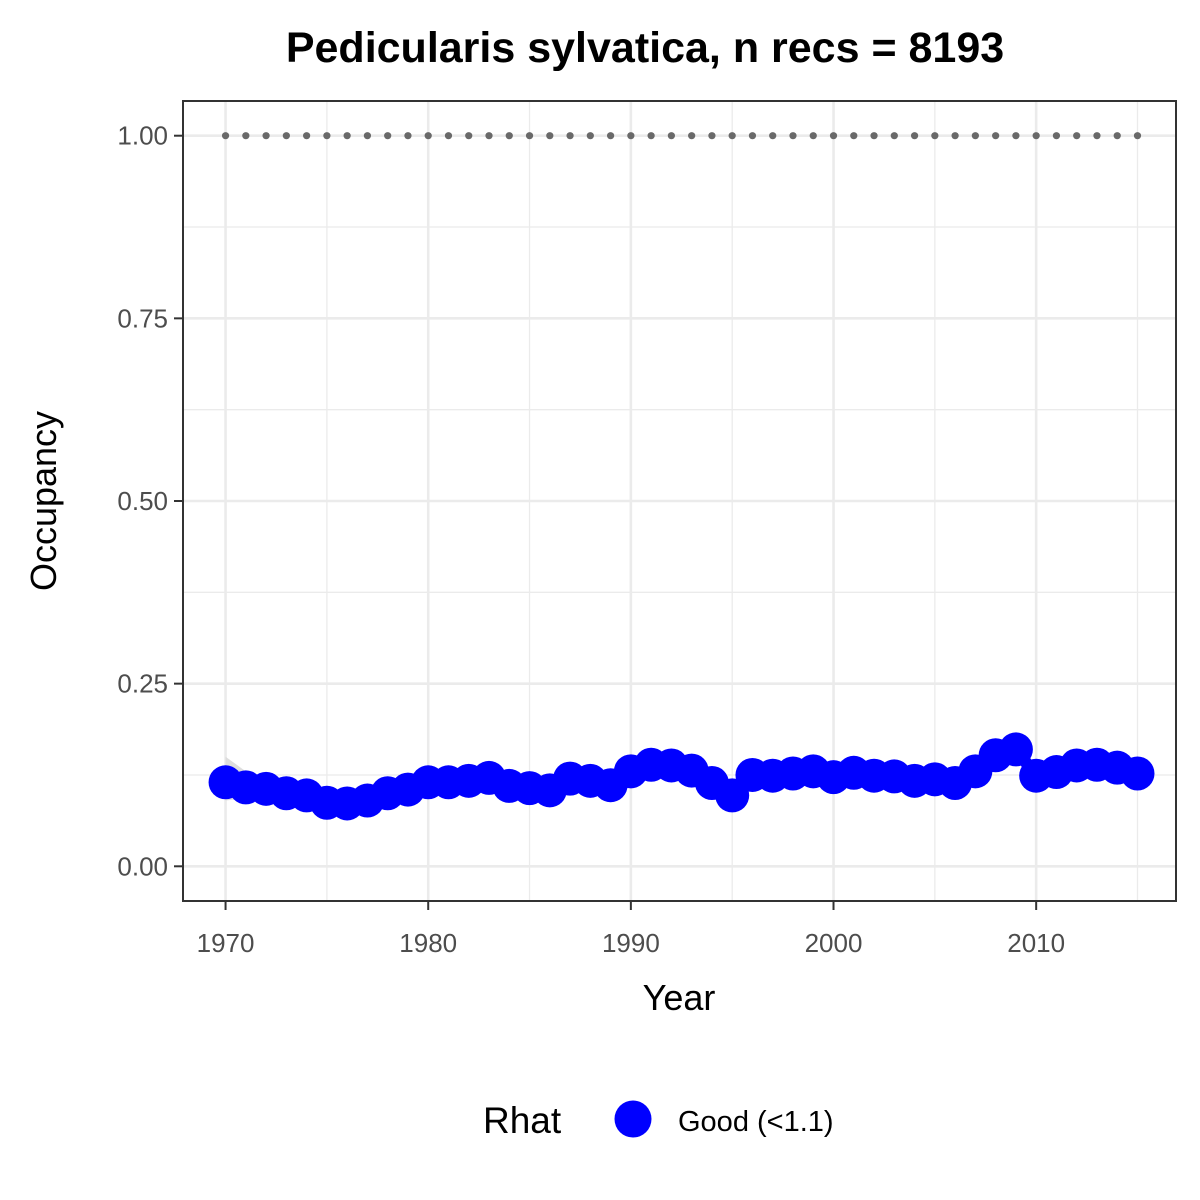 This screenshot has height=1200, width=1200. What do you see at coordinates (226, 943) in the screenshot?
I see `x-tick-label: 1970` at bounding box center [226, 943].